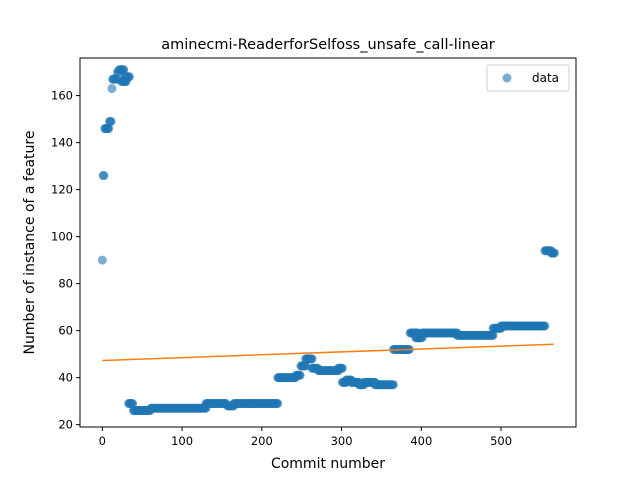  I want to click on legend: data, so click(528, 78).